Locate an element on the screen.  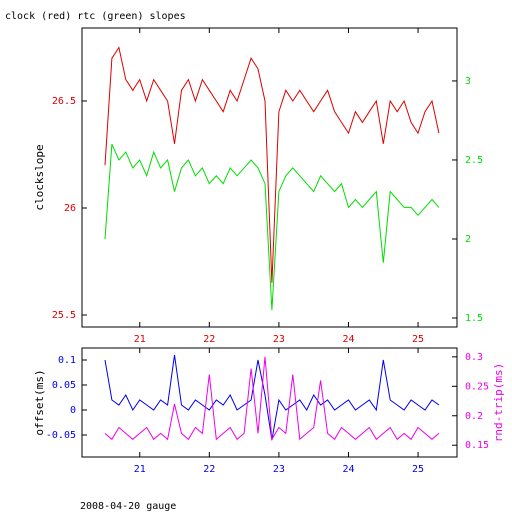
y-tick-label: 0.05 is located at coordinates (64, 385).